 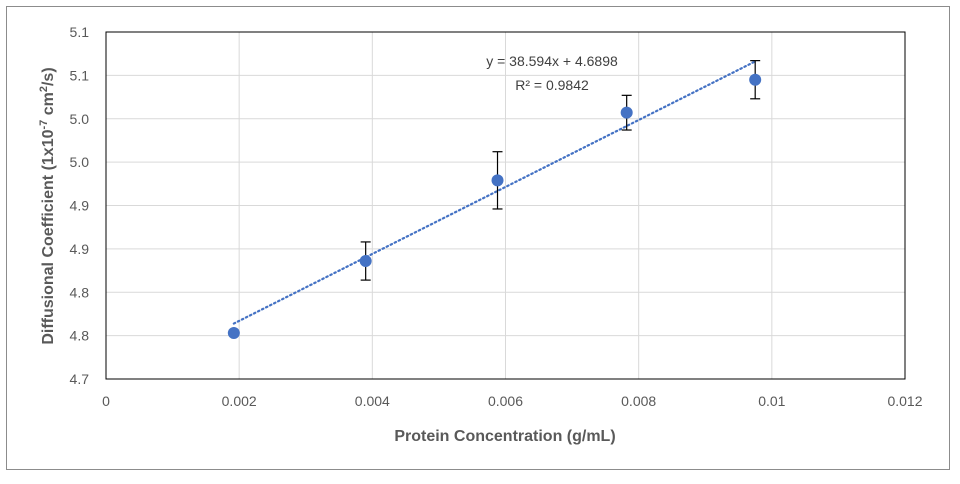 What do you see at coordinates (80, 249) in the screenshot?
I see `y-tick-label-3: 4.9` at bounding box center [80, 249].